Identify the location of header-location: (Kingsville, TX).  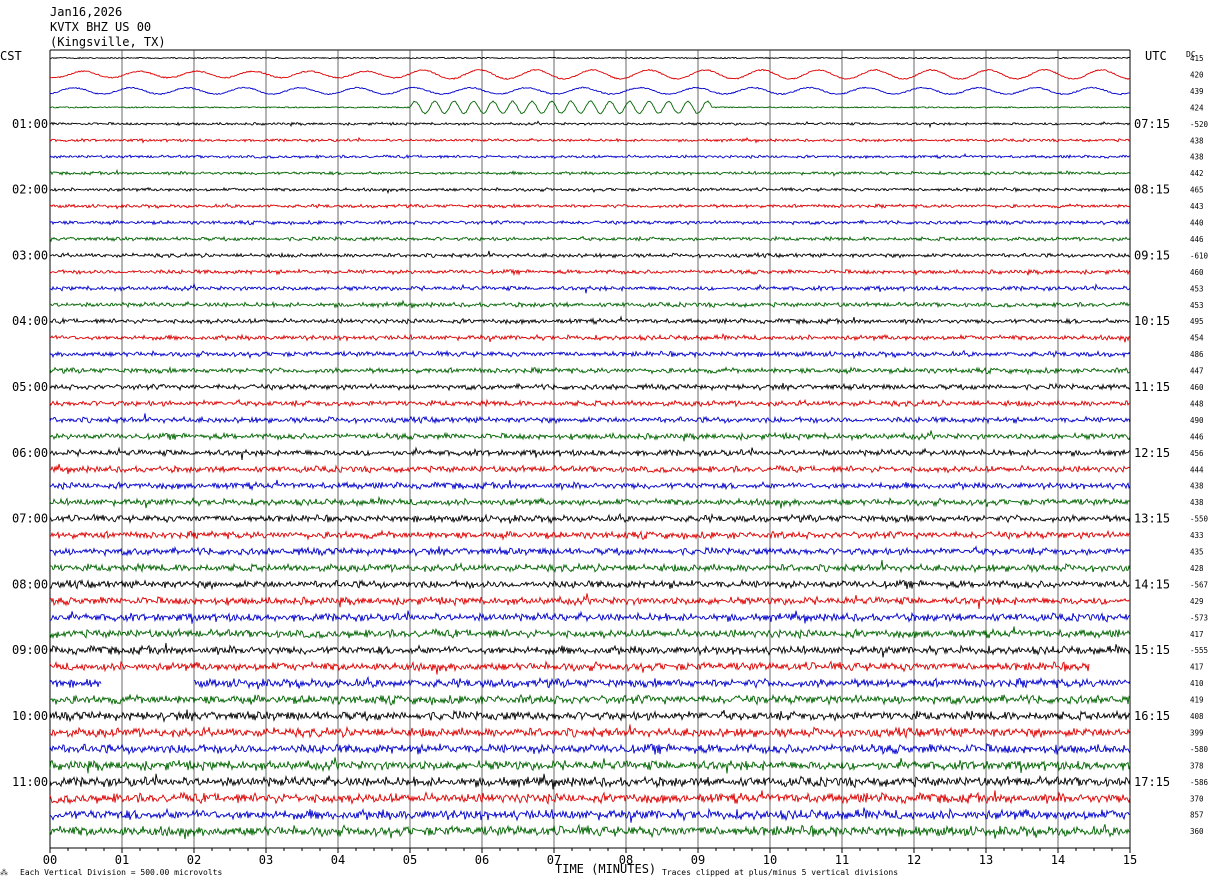
(108, 42).